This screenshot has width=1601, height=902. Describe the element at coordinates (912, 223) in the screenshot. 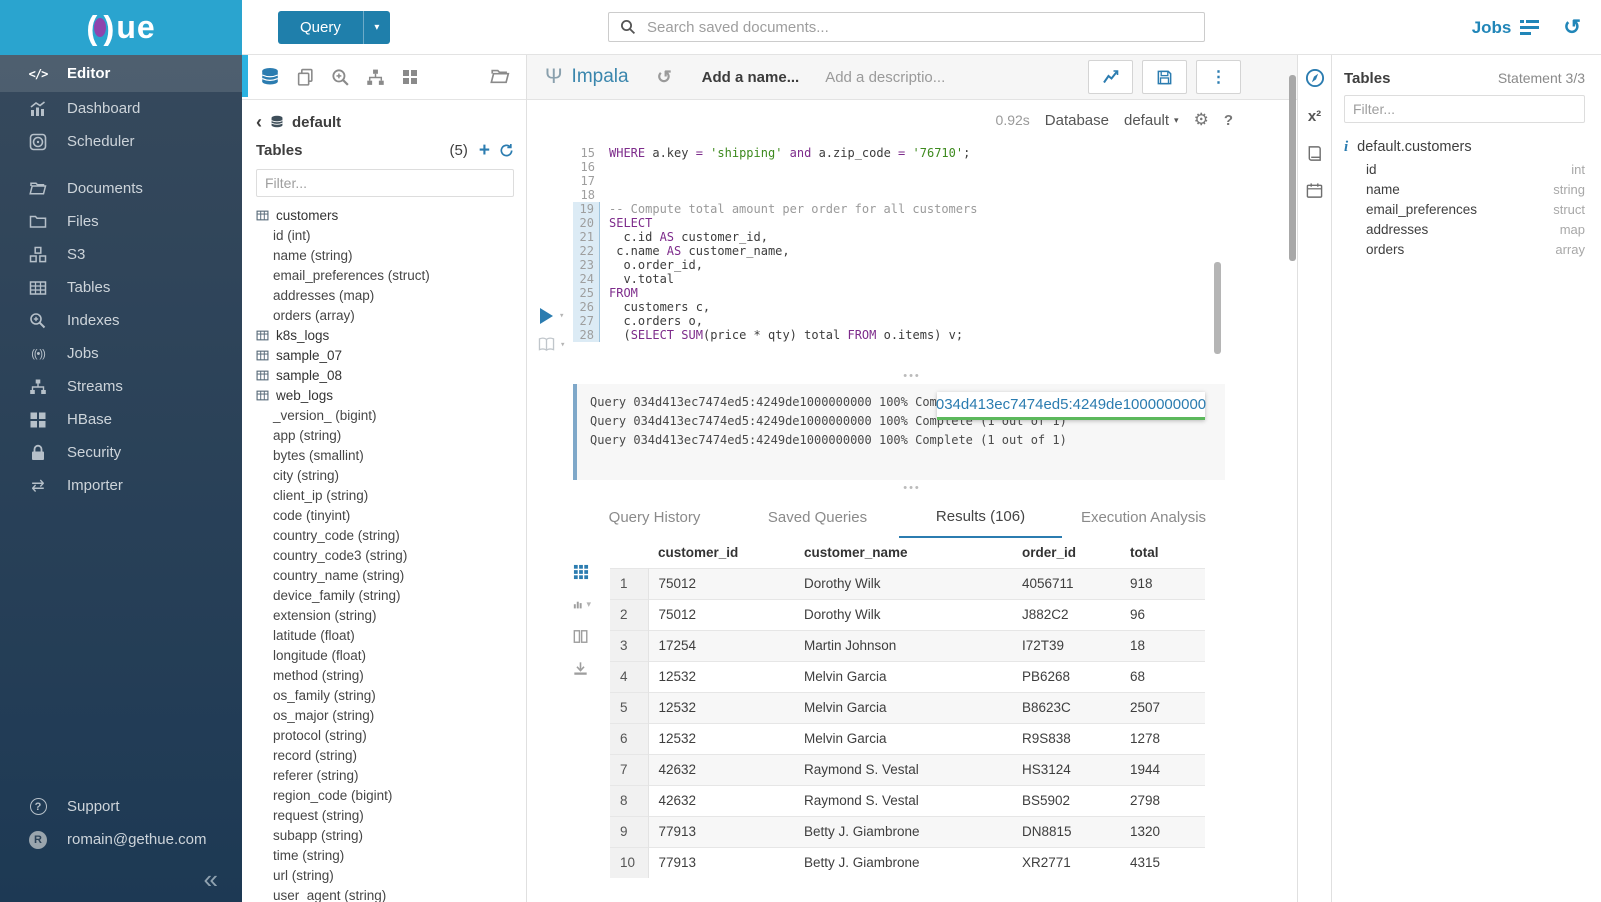

I see `code-line: 20 SELECT` at that location.